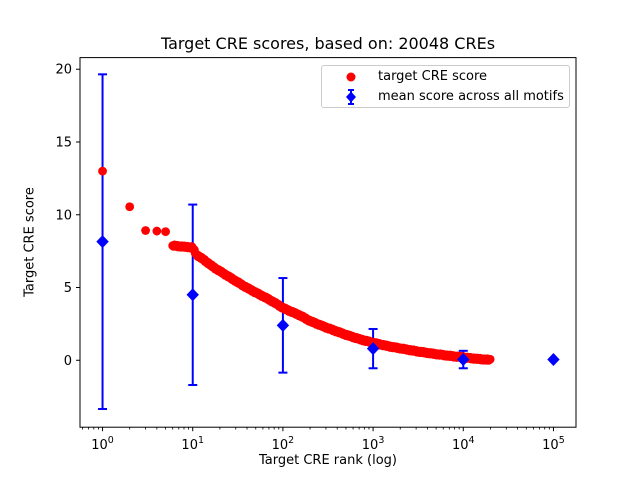 The width and height of the screenshot is (640, 480). Describe the element at coordinates (328, 460) in the screenshot. I see `x-axis-label: Target CRE rank (log)` at that location.